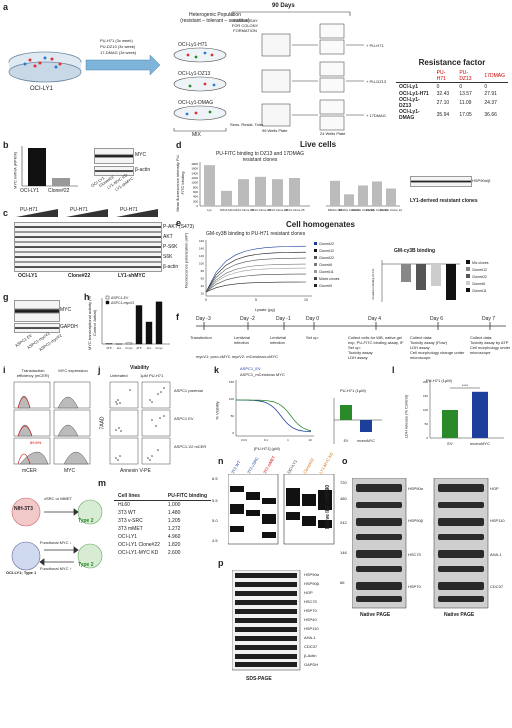 The image size is (512, 728). I want to click on f-event-1: Transfection, so click(201, 337).